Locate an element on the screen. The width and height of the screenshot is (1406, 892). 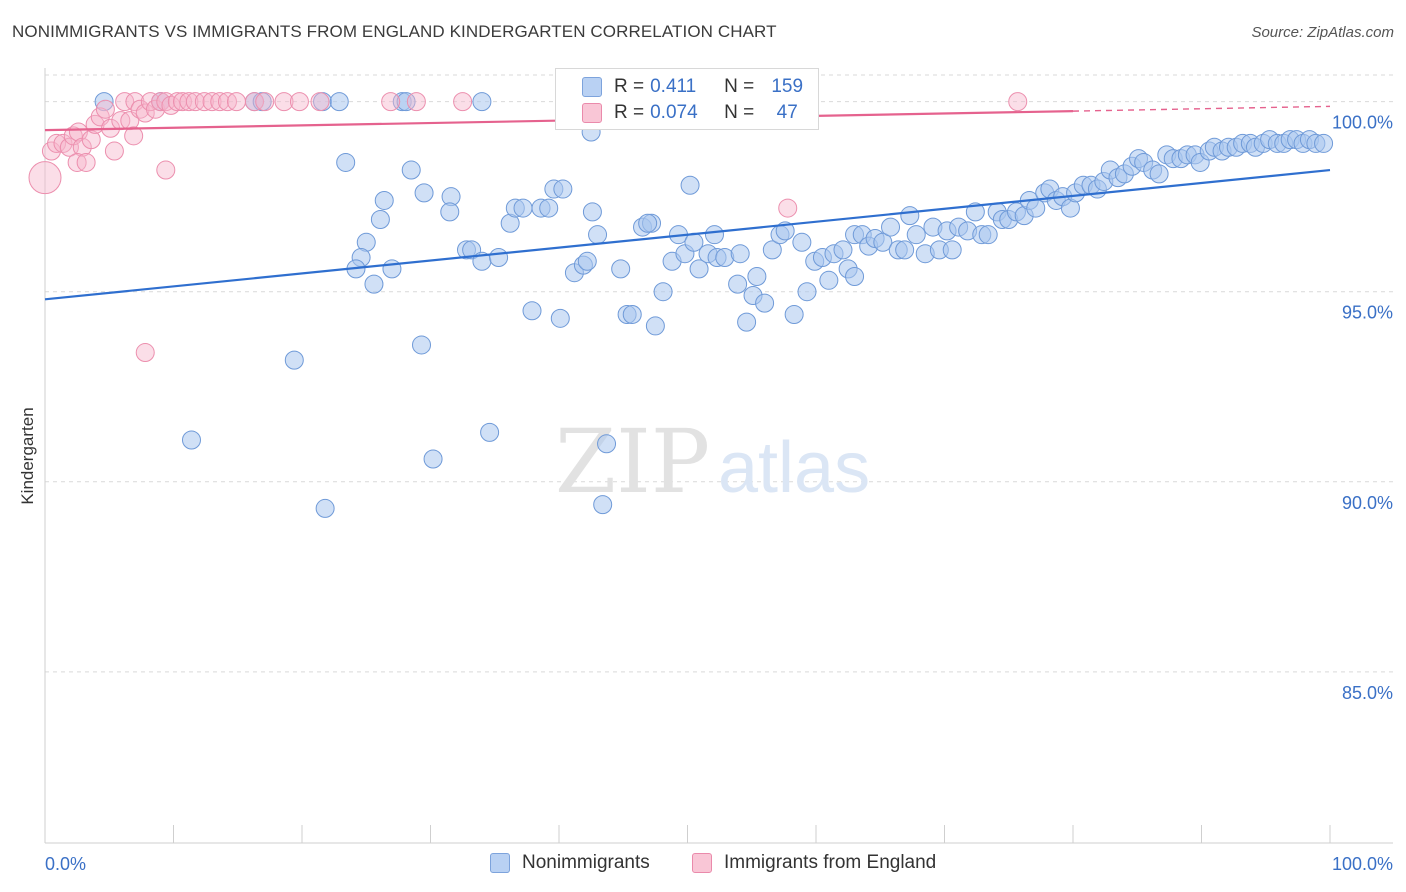
y-axis-label: Kindergarten is located at coordinates (27, 455).